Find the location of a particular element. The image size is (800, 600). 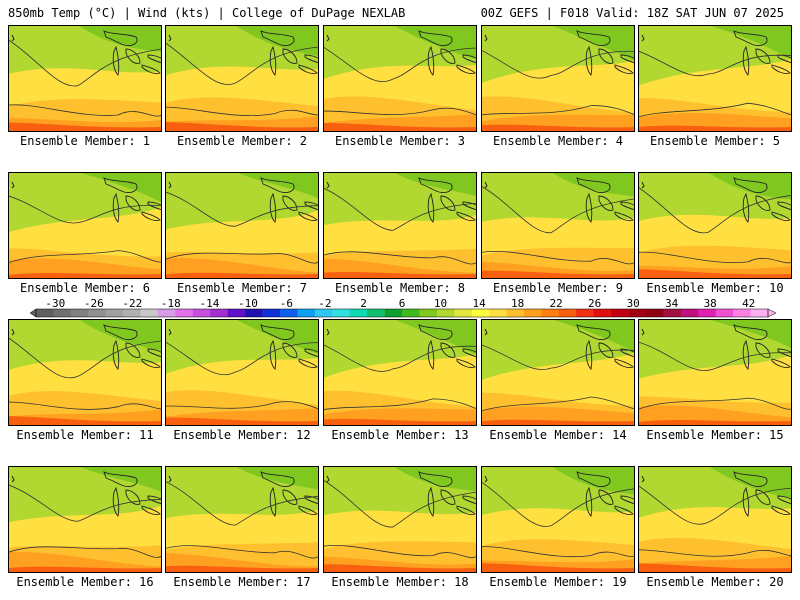

colorbar-tick-label: 10 is located at coordinates (440, 303).